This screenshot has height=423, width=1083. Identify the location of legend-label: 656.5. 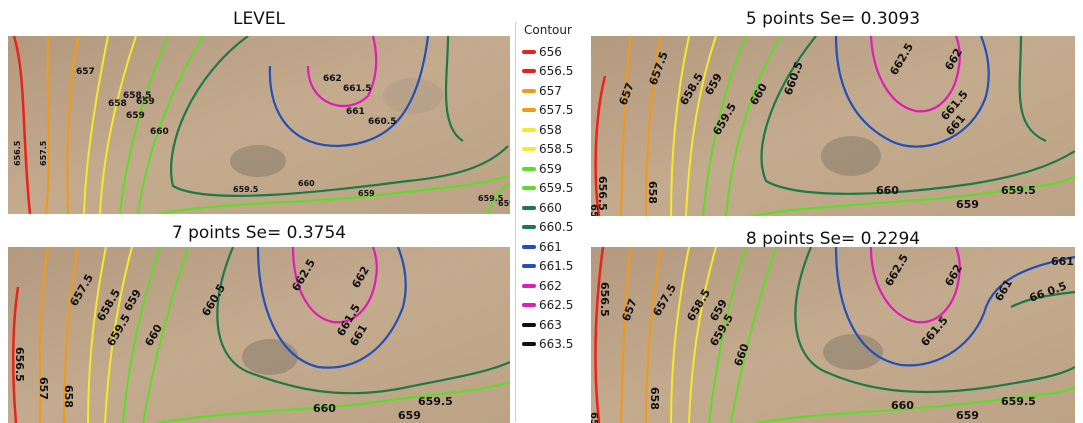
(556, 71).